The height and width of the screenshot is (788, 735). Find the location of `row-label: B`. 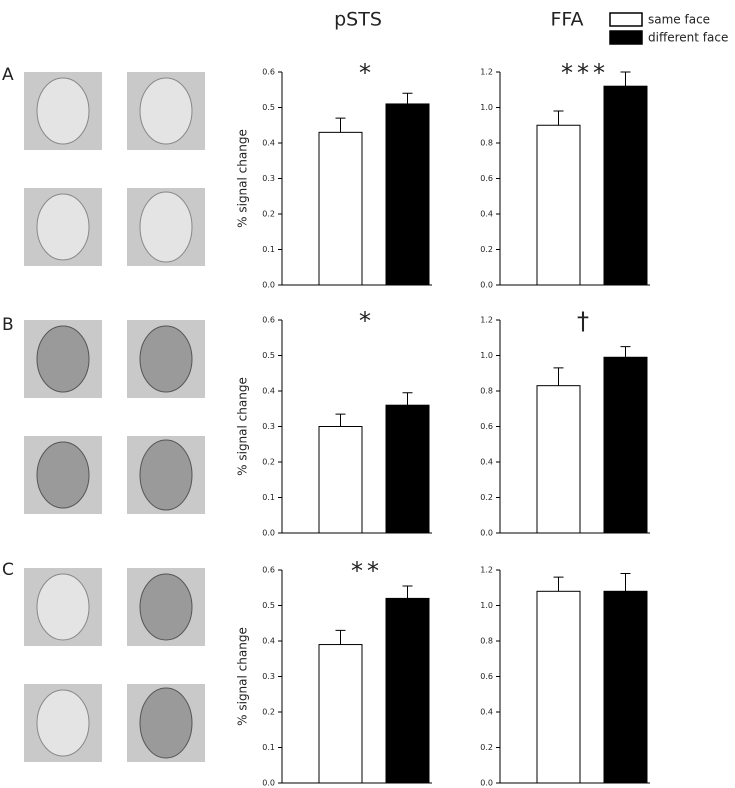

row-label: B is located at coordinates (8, 325).